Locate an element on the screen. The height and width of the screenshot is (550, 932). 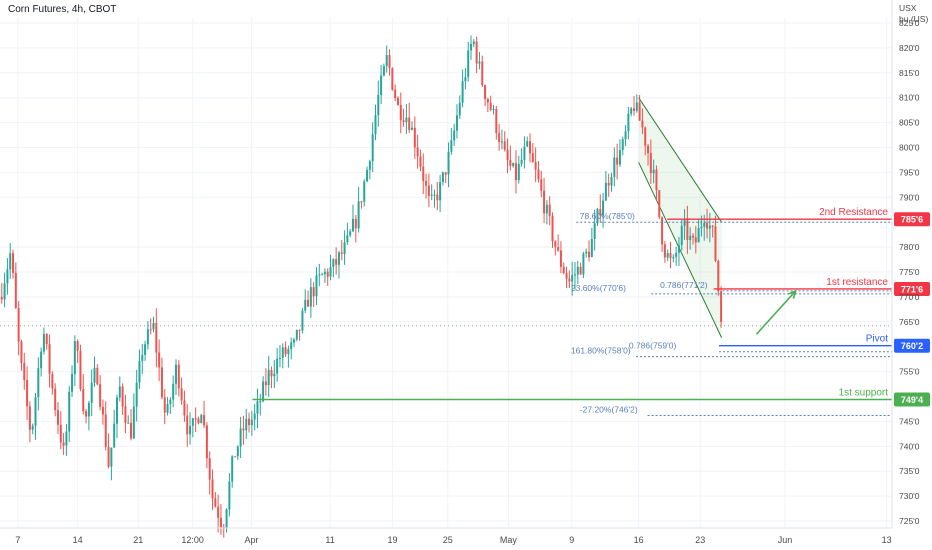
price-tag-r2 is located at coordinates (912, 219).